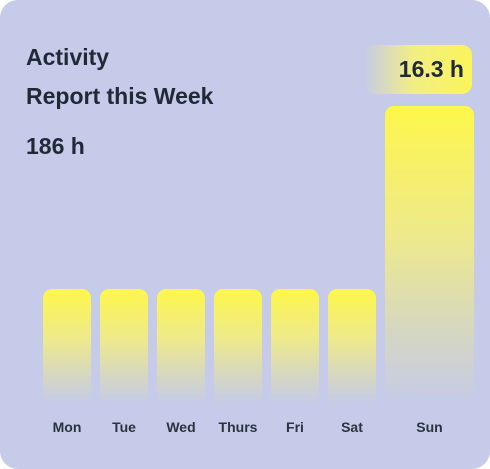 The width and height of the screenshot is (490, 469). Describe the element at coordinates (418, 69) in the screenshot. I see `highlighted-value-badge: 16.3 h` at that location.